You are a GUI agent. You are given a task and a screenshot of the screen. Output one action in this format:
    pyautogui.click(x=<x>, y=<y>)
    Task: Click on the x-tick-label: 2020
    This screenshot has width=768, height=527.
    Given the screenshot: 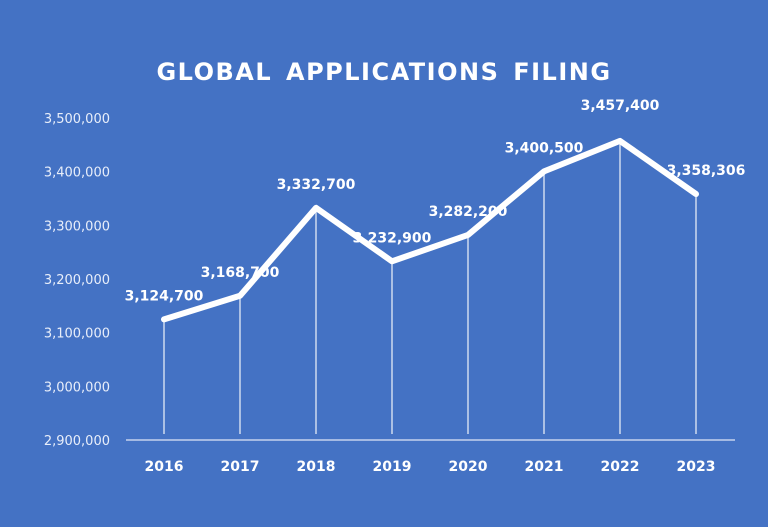 What is the action you would take?
    pyautogui.click(x=468, y=467)
    